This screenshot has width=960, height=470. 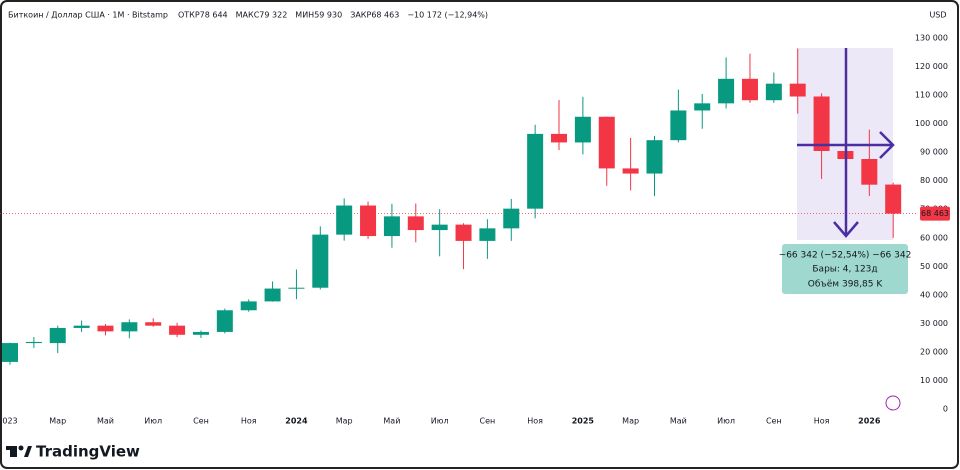 I want to click on x-tick-label: 2024, so click(x=296, y=421).